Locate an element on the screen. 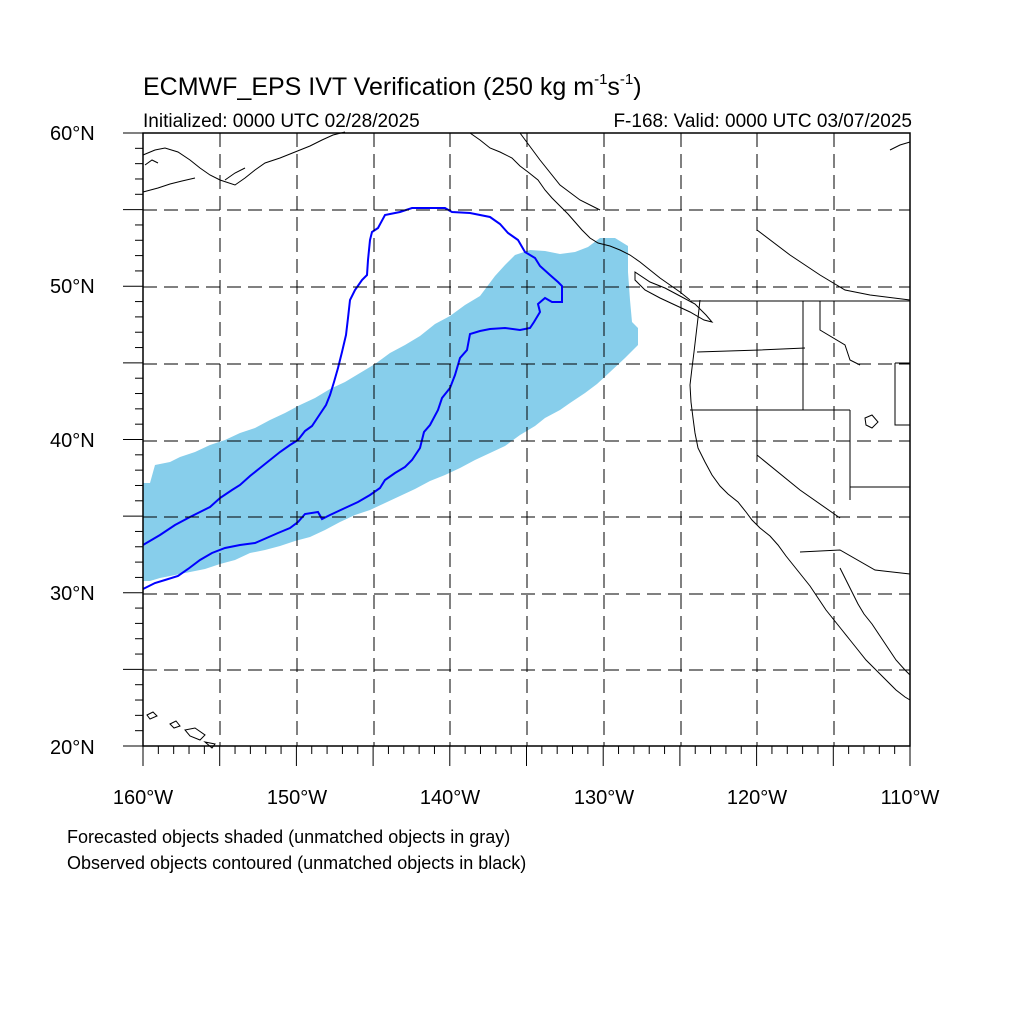 This screenshot has width=1024, height=1024. alaska-islands is located at coordinates (195, 170).